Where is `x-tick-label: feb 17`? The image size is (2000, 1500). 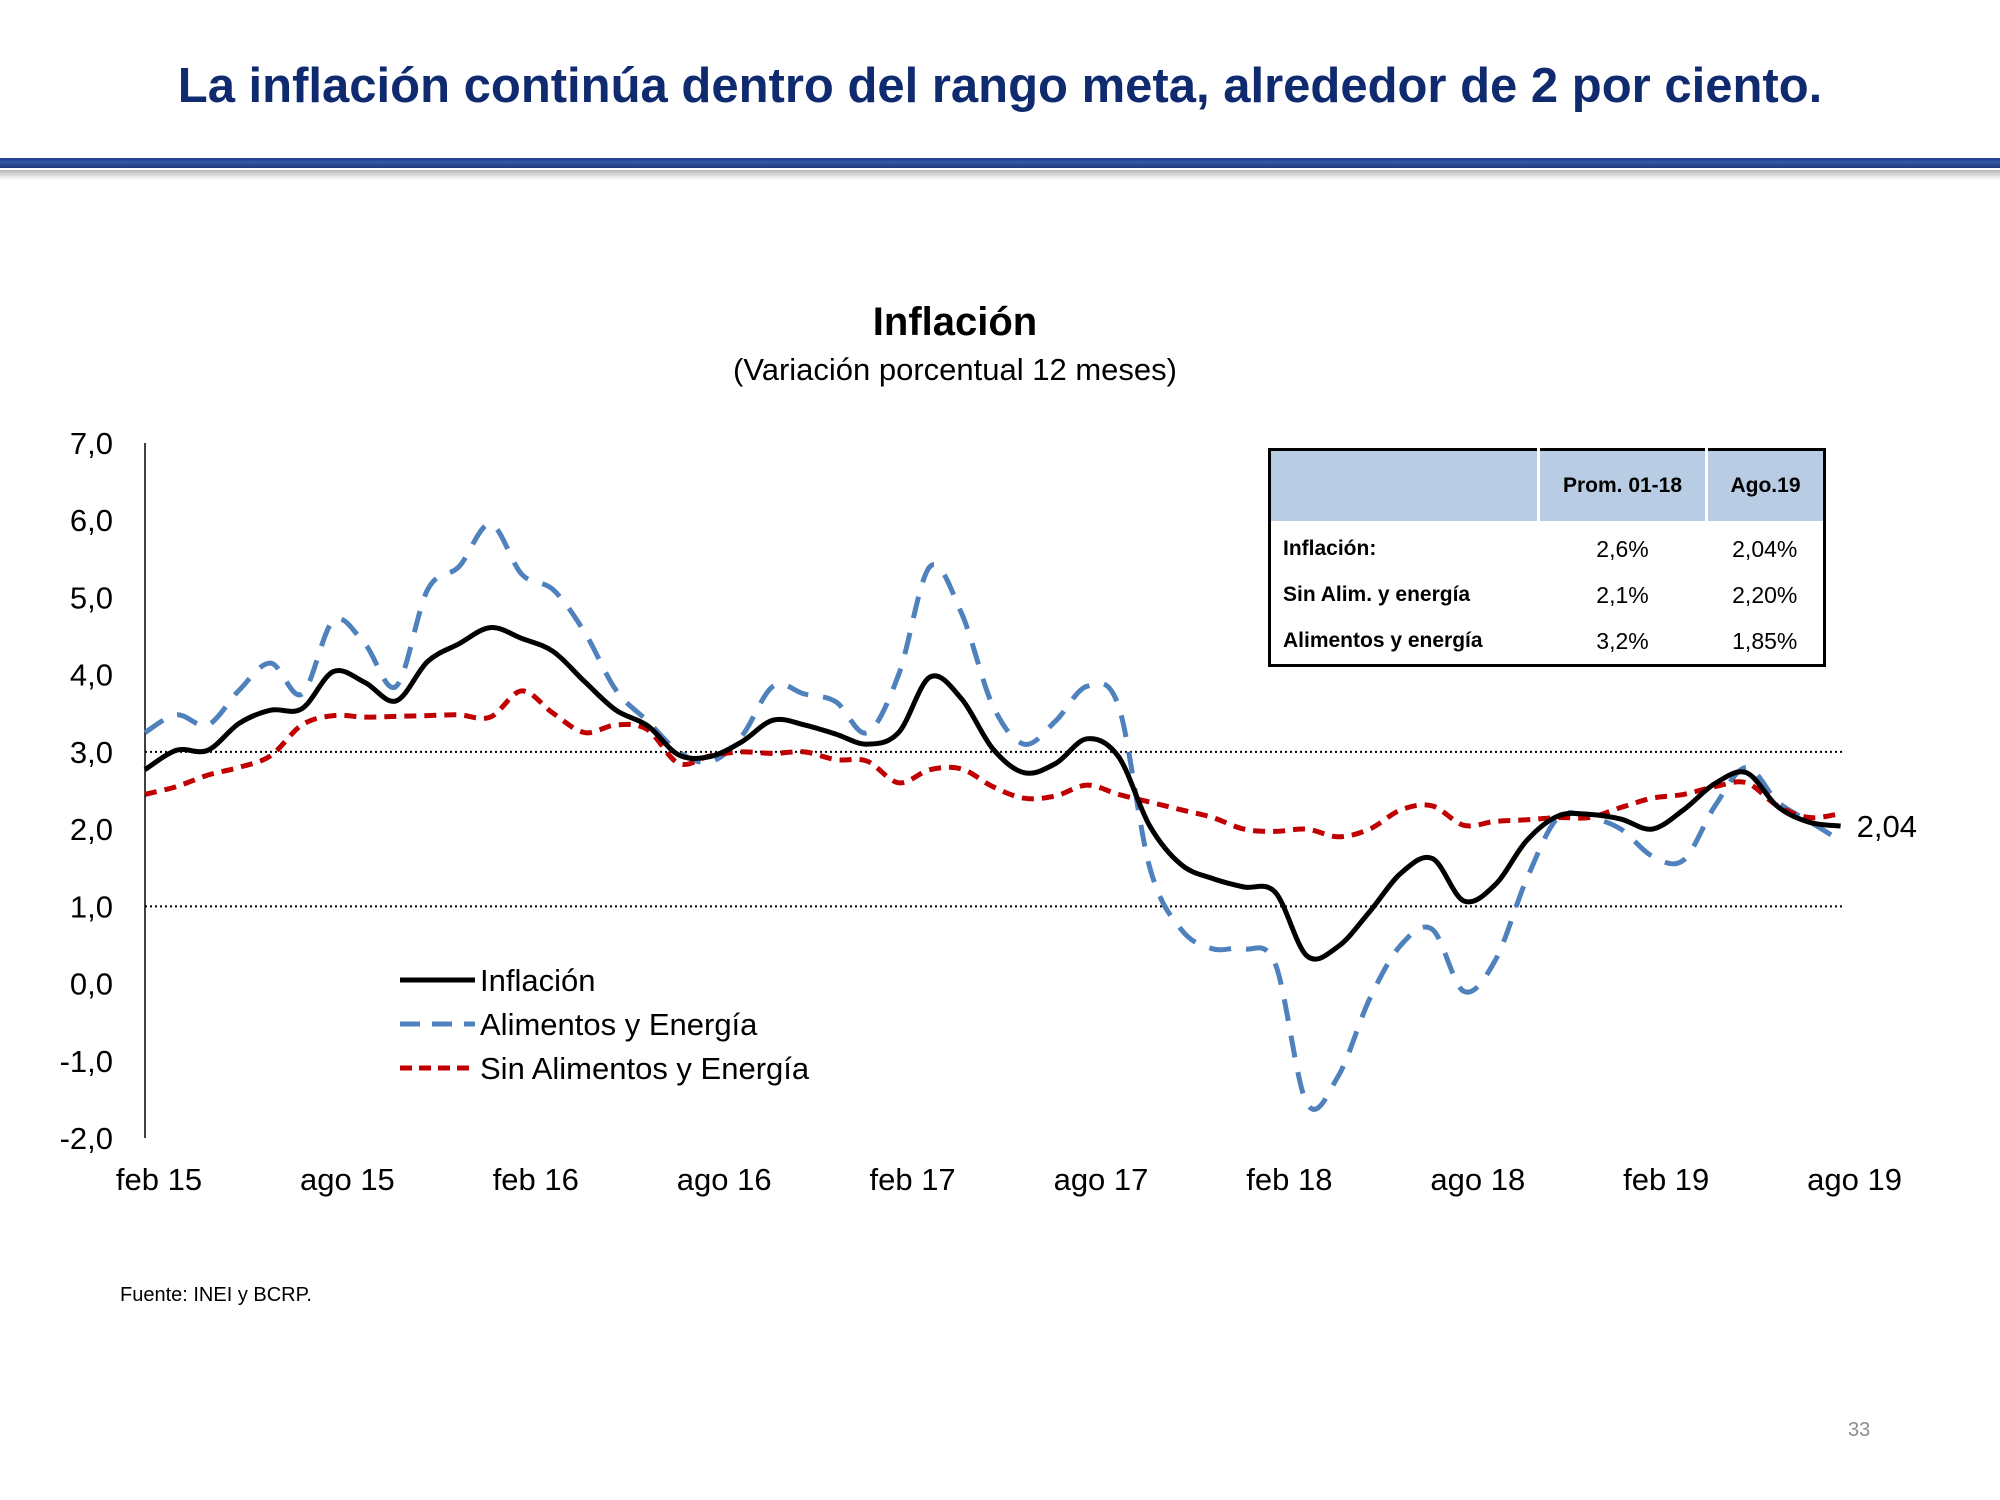
x-tick-label: feb 17 is located at coordinates (912, 1179).